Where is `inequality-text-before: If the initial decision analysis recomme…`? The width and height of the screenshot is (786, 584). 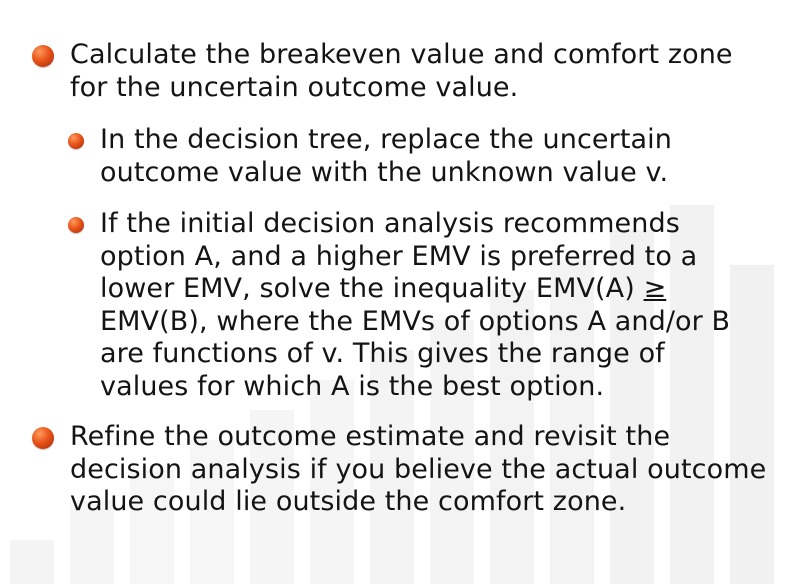
inequality-text-before: If the initial decision analysis recomme… is located at coordinates (399, 256).